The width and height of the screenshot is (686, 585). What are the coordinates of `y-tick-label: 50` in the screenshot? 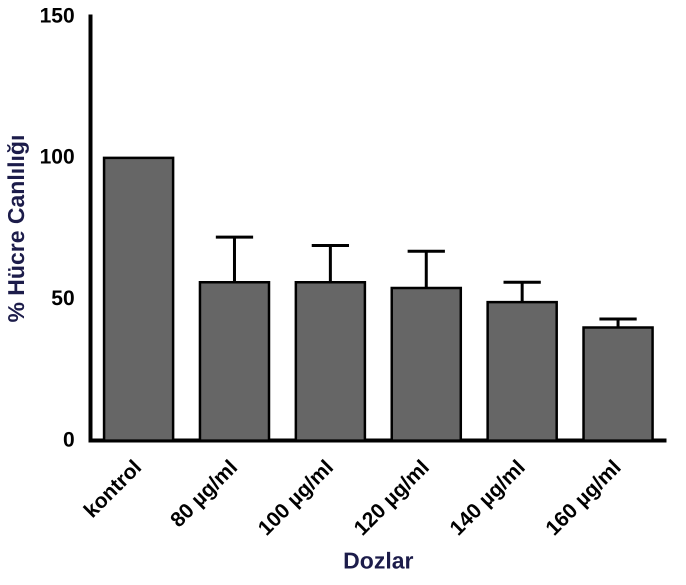 It's located at (63, 298).